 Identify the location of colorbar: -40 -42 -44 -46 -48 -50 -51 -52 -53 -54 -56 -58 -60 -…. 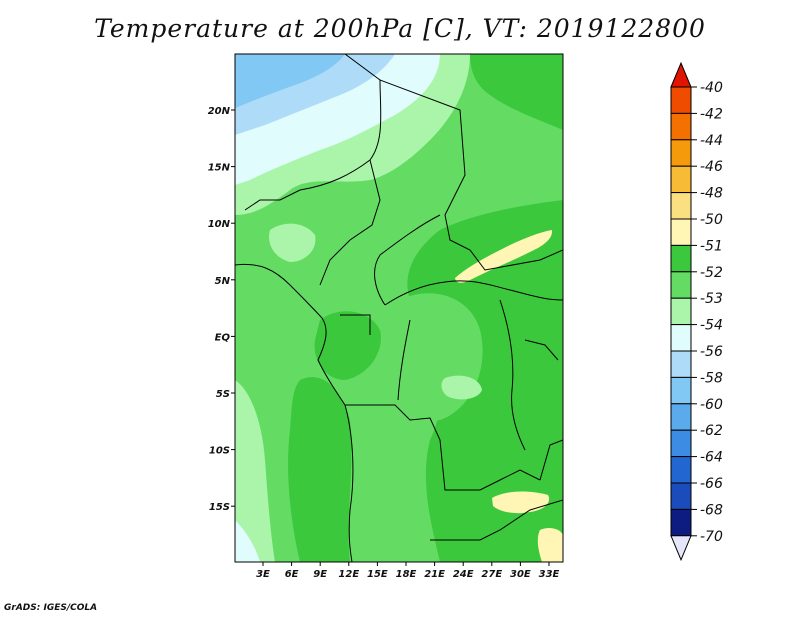
(696, 311).